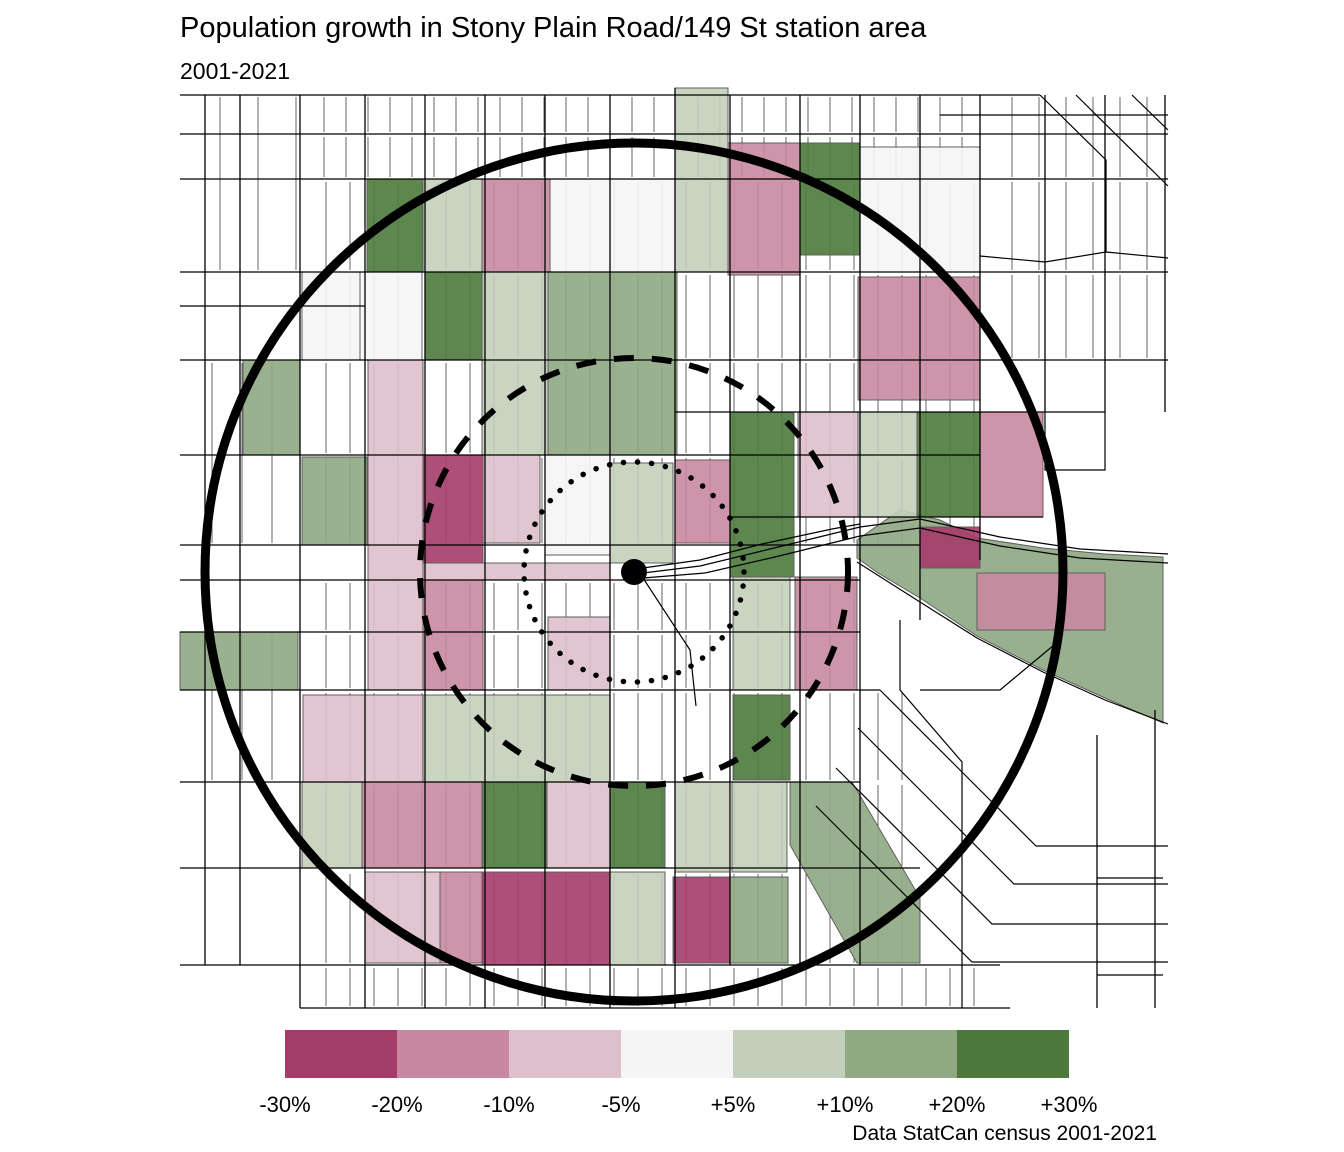  I want to click on figure-subtitle: 2001-2021, so click(235, 71).